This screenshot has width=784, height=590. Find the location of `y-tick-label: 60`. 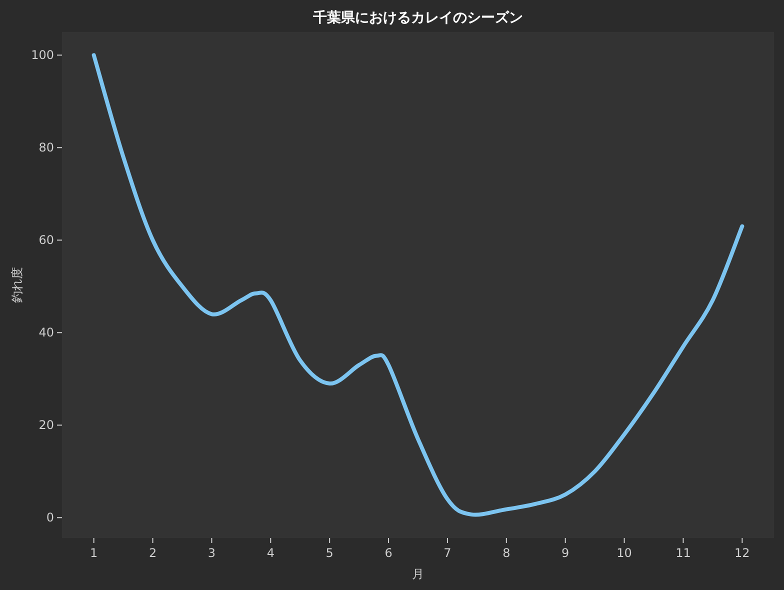

y-tick-label: 60 is located at coordinates (46, 240).